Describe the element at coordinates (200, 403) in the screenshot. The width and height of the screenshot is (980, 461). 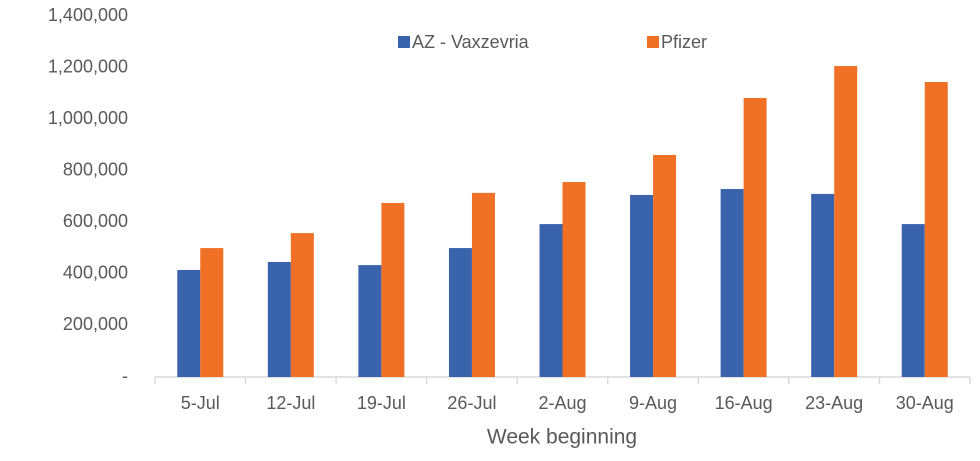
I see `x-tick-label: 5-Jul` at that location.